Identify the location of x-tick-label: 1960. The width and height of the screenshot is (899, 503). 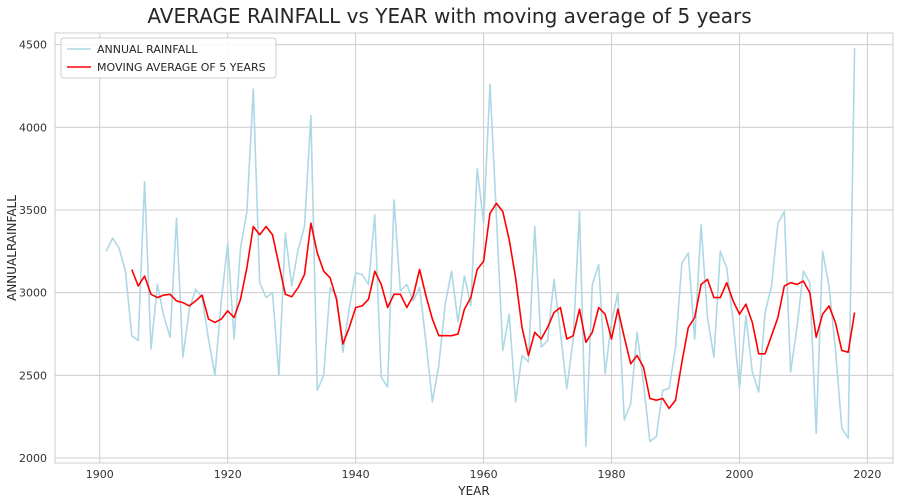
(484, 474).